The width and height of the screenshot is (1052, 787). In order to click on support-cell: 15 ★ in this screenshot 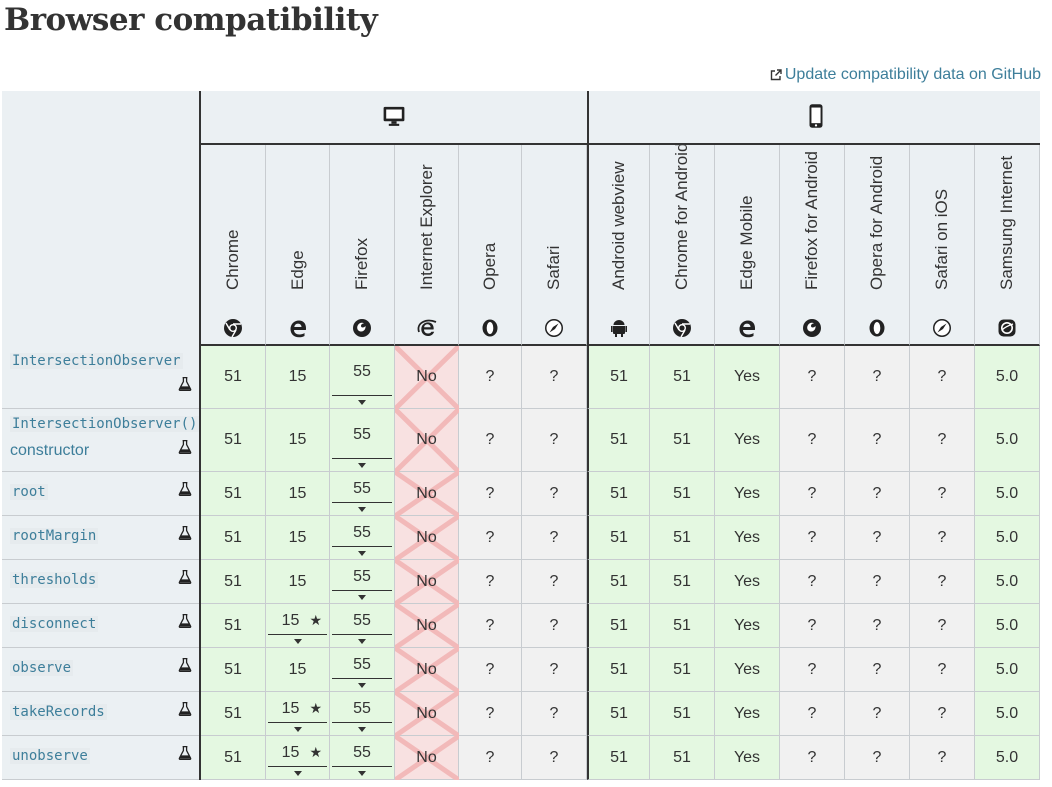, I will do `click(298, 758)`.